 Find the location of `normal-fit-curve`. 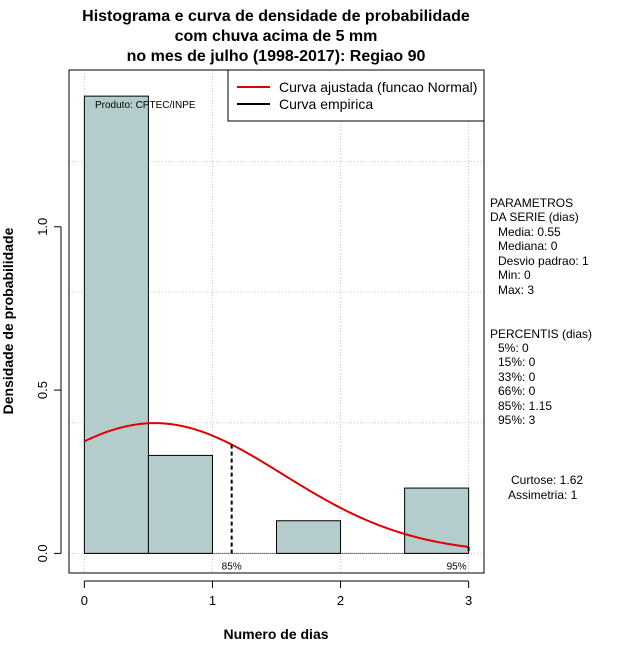

normal-fit-curve is located at coordinates (276, 485).